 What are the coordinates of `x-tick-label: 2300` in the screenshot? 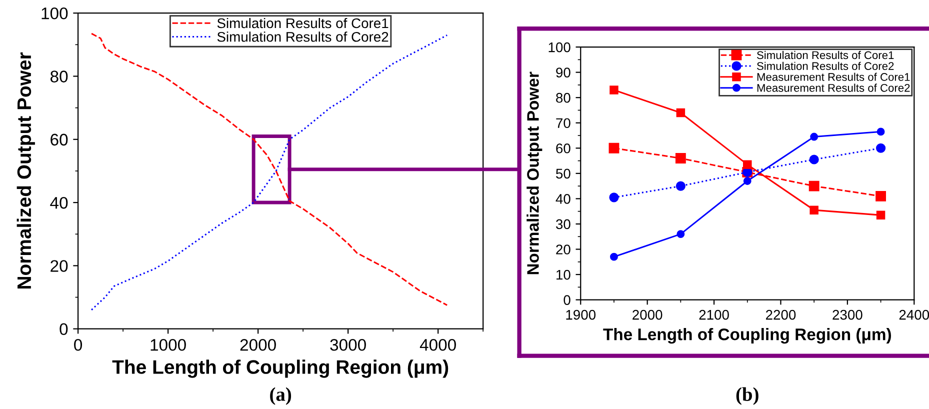 It's located at (847, 315).